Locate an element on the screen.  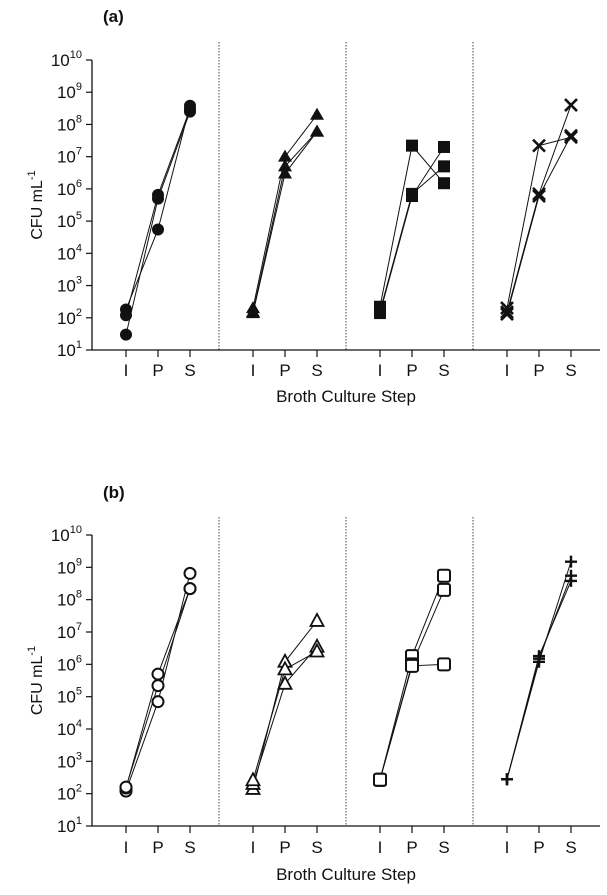
panel-label: (a) is located at coordinates (113, 16).